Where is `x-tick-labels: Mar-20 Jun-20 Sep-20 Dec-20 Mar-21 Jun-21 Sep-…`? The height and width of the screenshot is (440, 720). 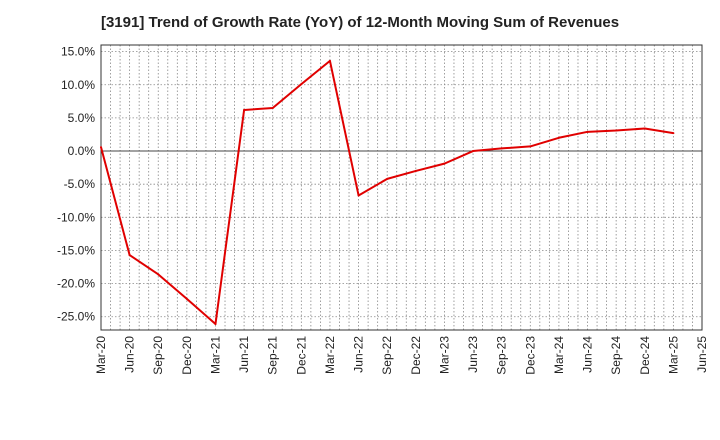 x-tick-labels: Mar-20 Jun-20 Sep-20 Dec-20 Mar-21 Jun-21 Sep-… is located at coordinates (401, 355).